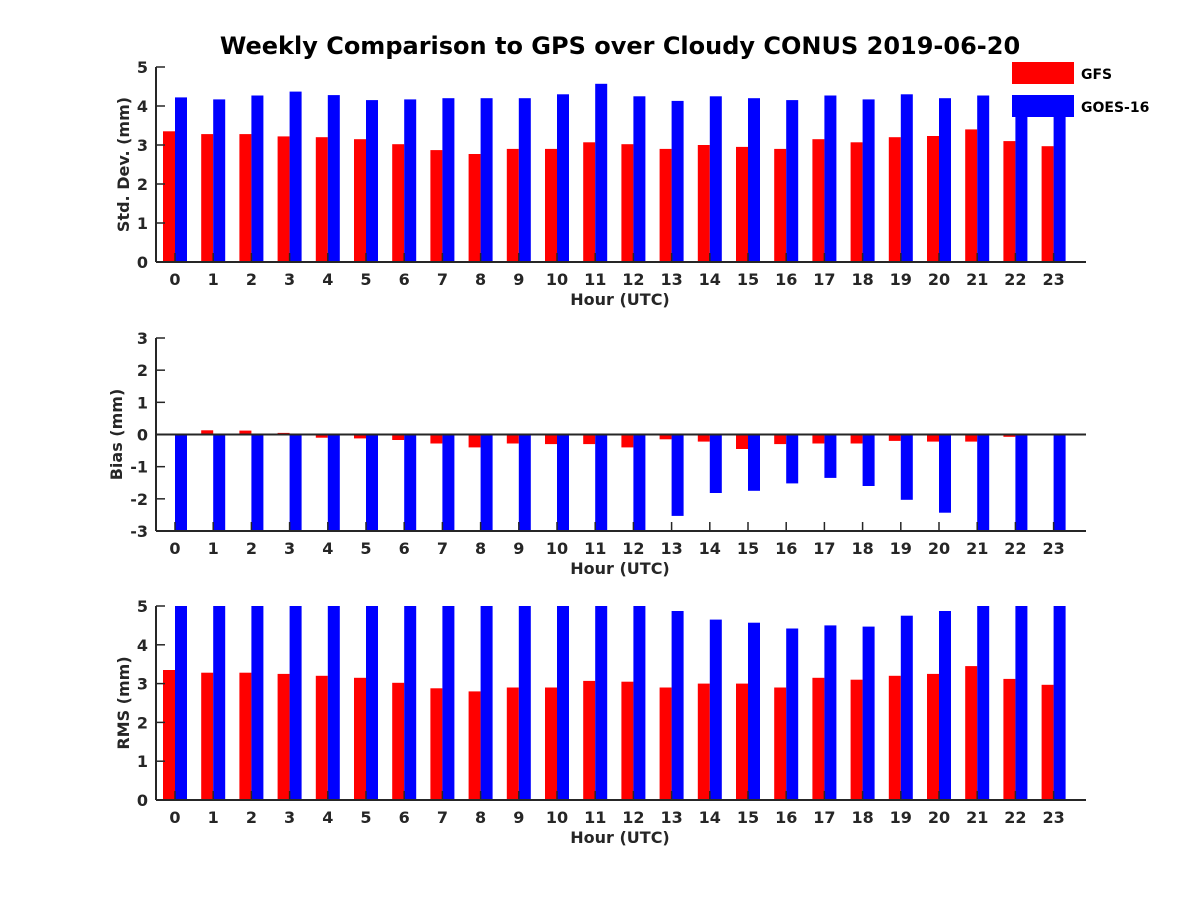  Describe the element at coordinates (365, 817) in the screenshot. I see `rms-xtick-label: 5` at that location.